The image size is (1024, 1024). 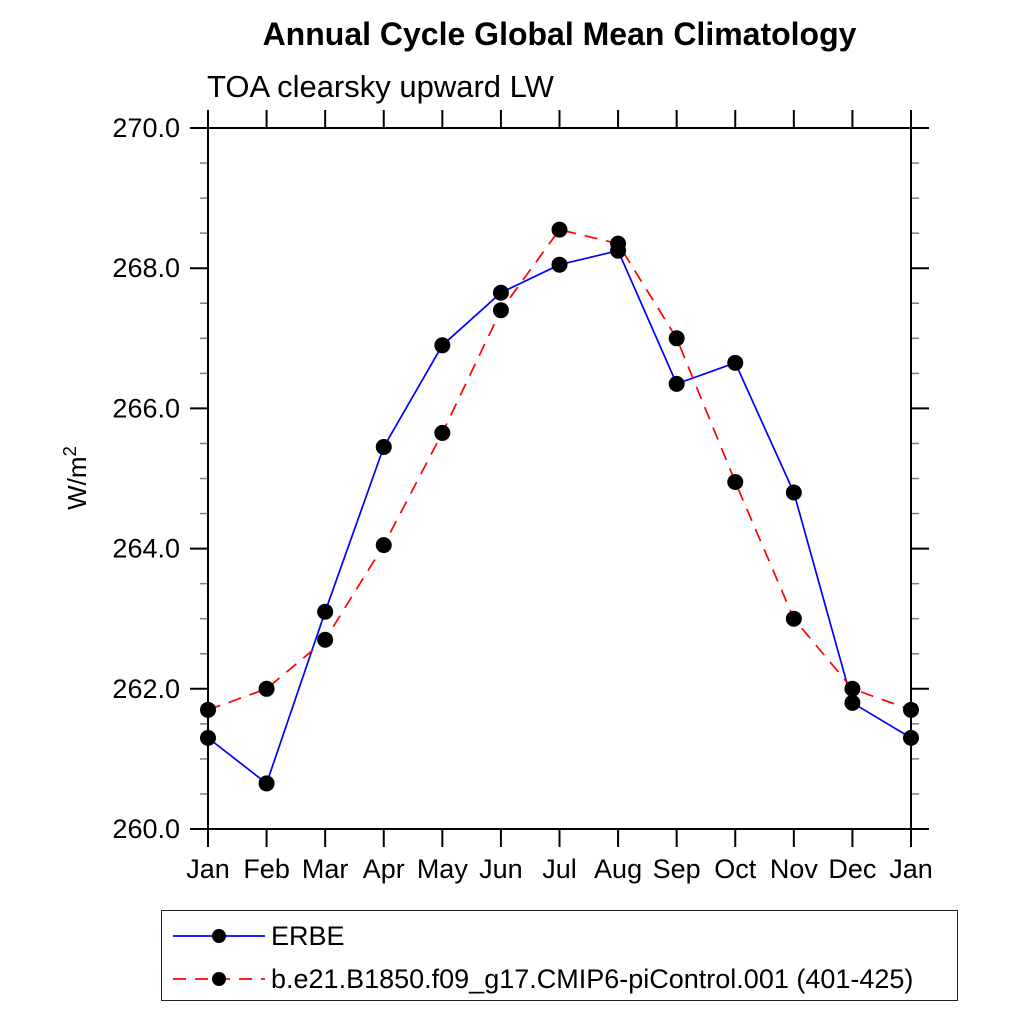 What do you see at coordinates (735, 869) in the screenshot?
I see `x-tick-label: Oct` at bounding box center [735, 869].